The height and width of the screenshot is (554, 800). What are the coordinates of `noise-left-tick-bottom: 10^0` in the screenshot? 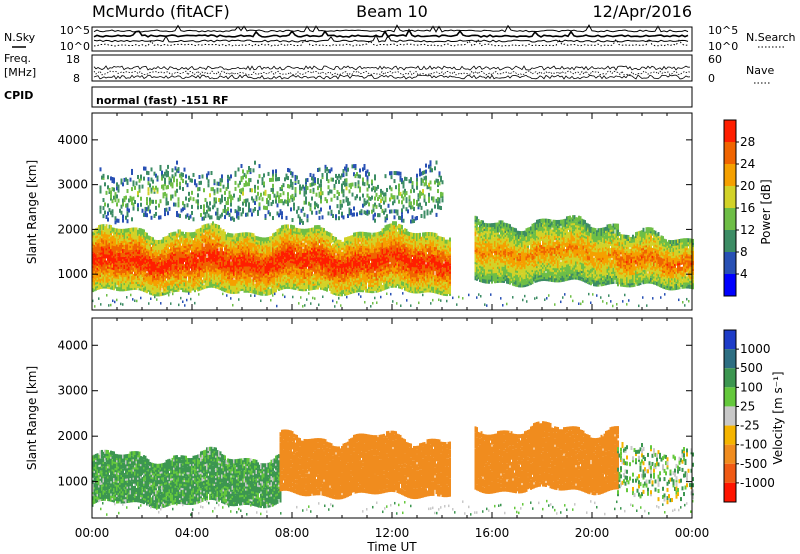 It's located at (75, 46).